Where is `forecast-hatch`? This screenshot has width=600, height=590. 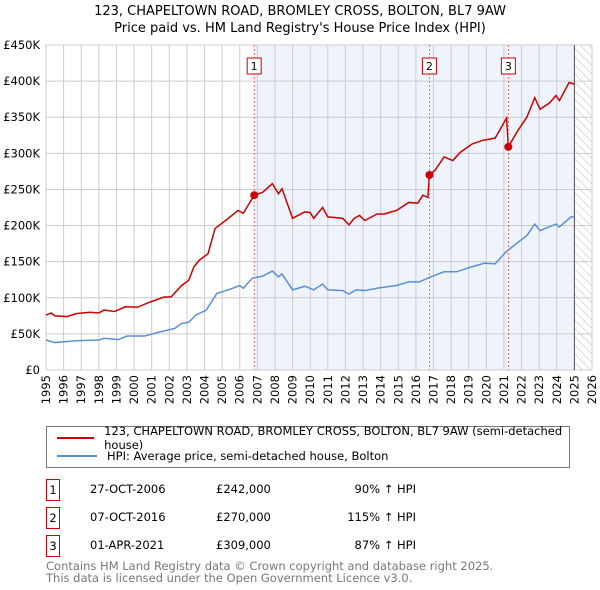
forecast-hatch is located at coordinates (583, 207).